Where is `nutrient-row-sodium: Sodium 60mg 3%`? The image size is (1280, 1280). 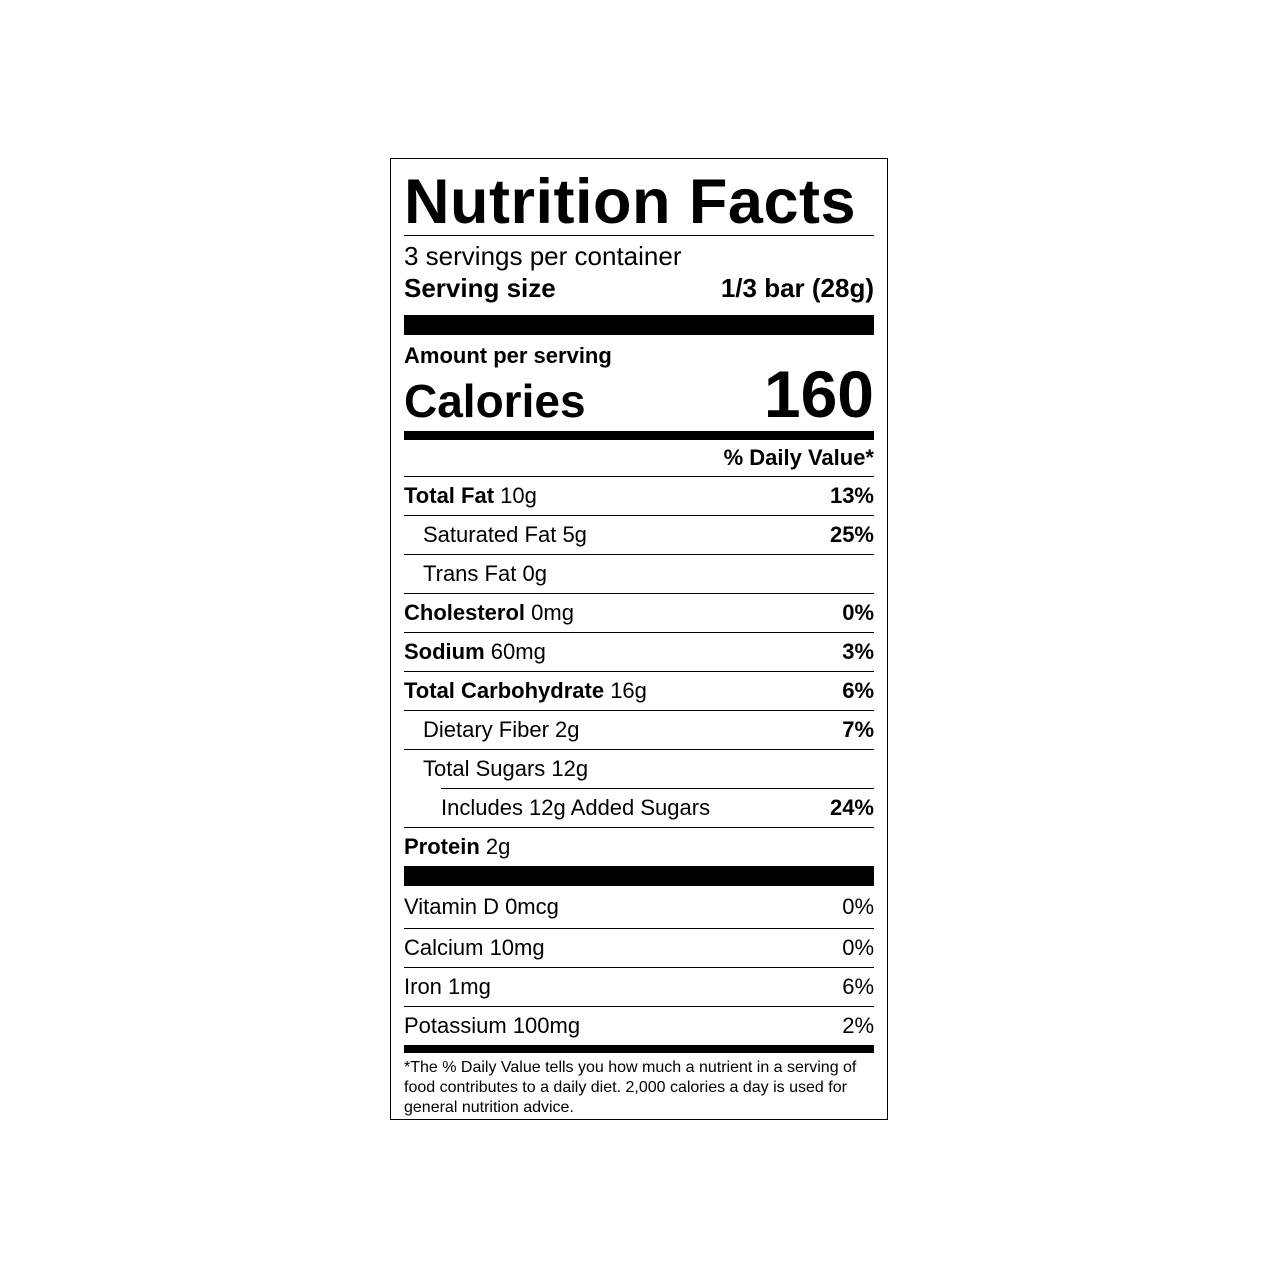 nutrient-row-sodium: Sodium 60mg 3% is located at coordinates (639, 651).